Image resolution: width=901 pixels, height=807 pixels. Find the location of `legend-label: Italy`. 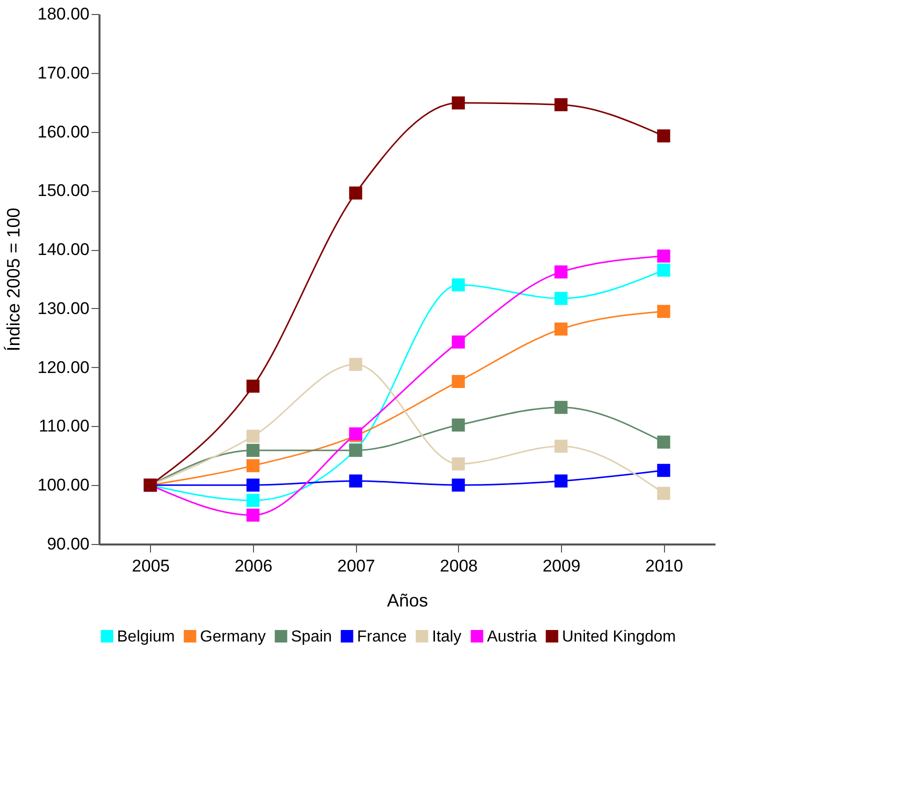

legend-label: Italy is located at coordinates (447, 637).